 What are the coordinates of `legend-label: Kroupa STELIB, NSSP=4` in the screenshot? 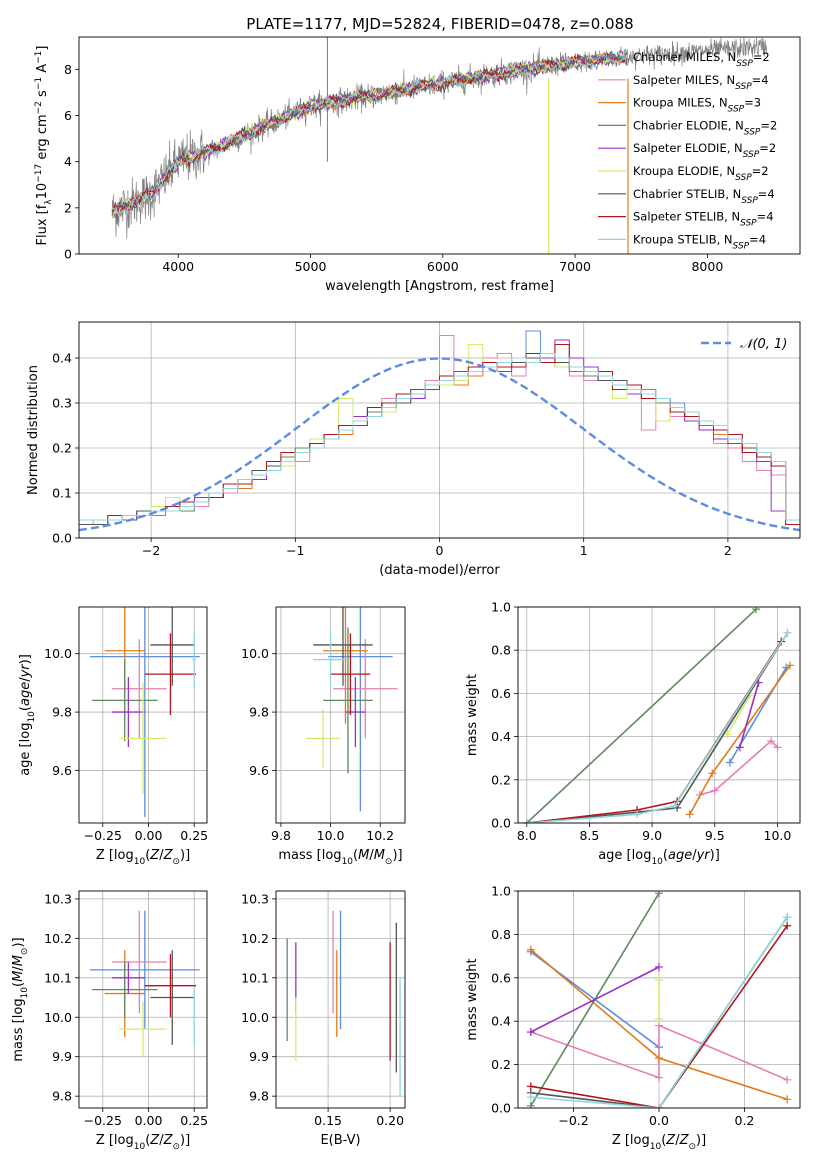 It's located at (699, 241).